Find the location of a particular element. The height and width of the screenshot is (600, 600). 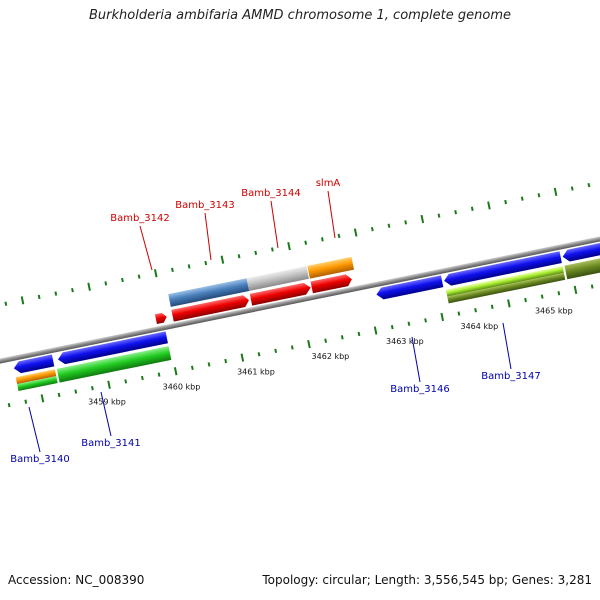

scale-tick-label: 3462 kbp is located at coordinates (331, 356).